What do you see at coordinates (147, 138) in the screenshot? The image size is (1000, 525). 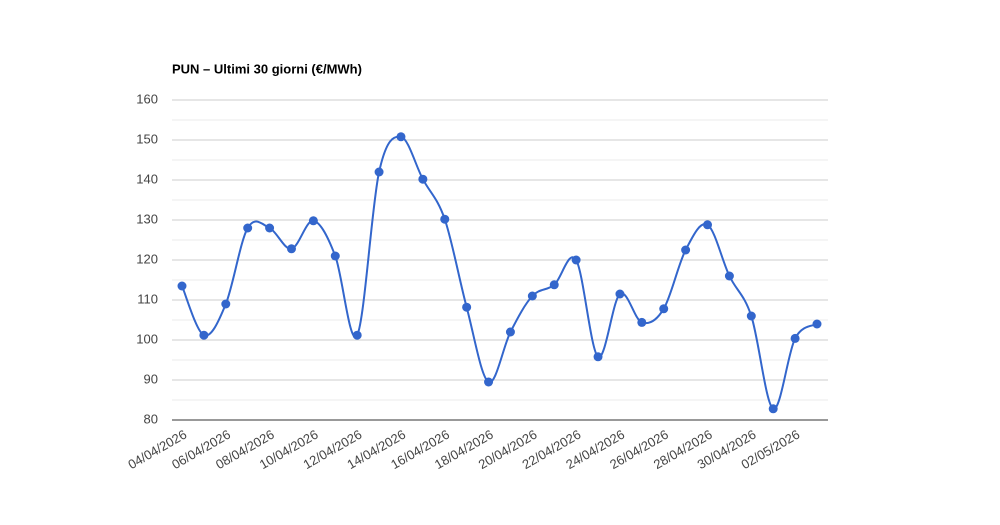 I see `y-tick-label: 150` at bounding box center [147, 138].